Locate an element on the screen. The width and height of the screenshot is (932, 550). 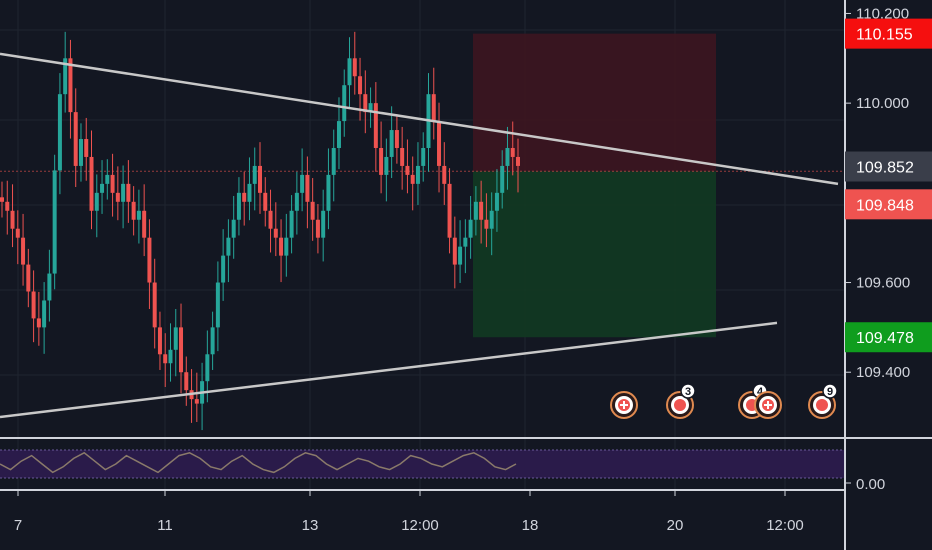
price-axis: 110.200 110.000 109.600 109.400 is located at coordinates (877, 193).